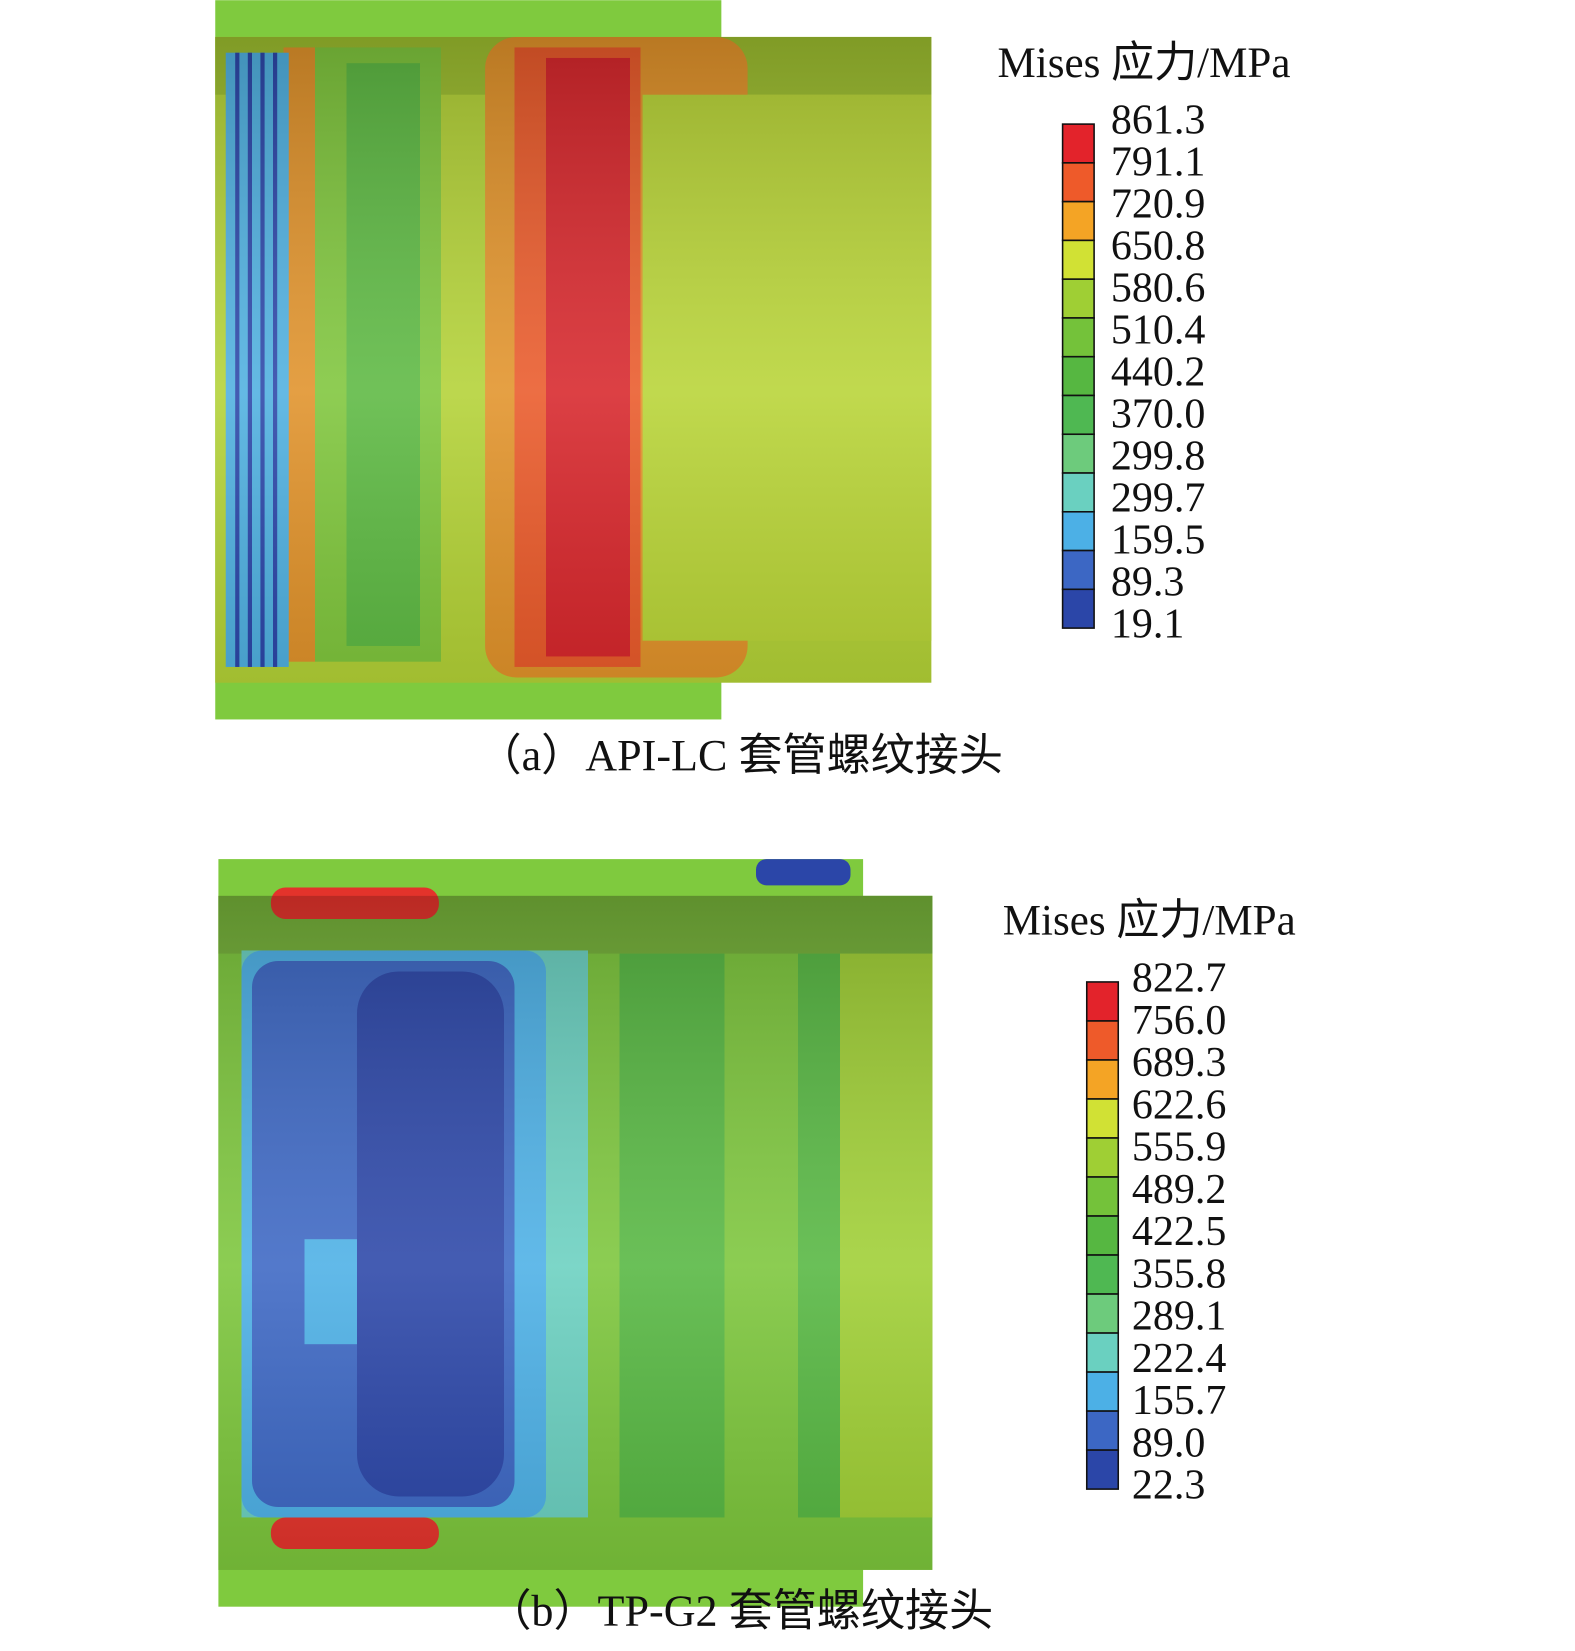 The width and height of the screenshot is (1575, 1651). Describe the element at coordinates (1179, 1190) in the screenshot. I see `legend-label: 489.2` at that location.